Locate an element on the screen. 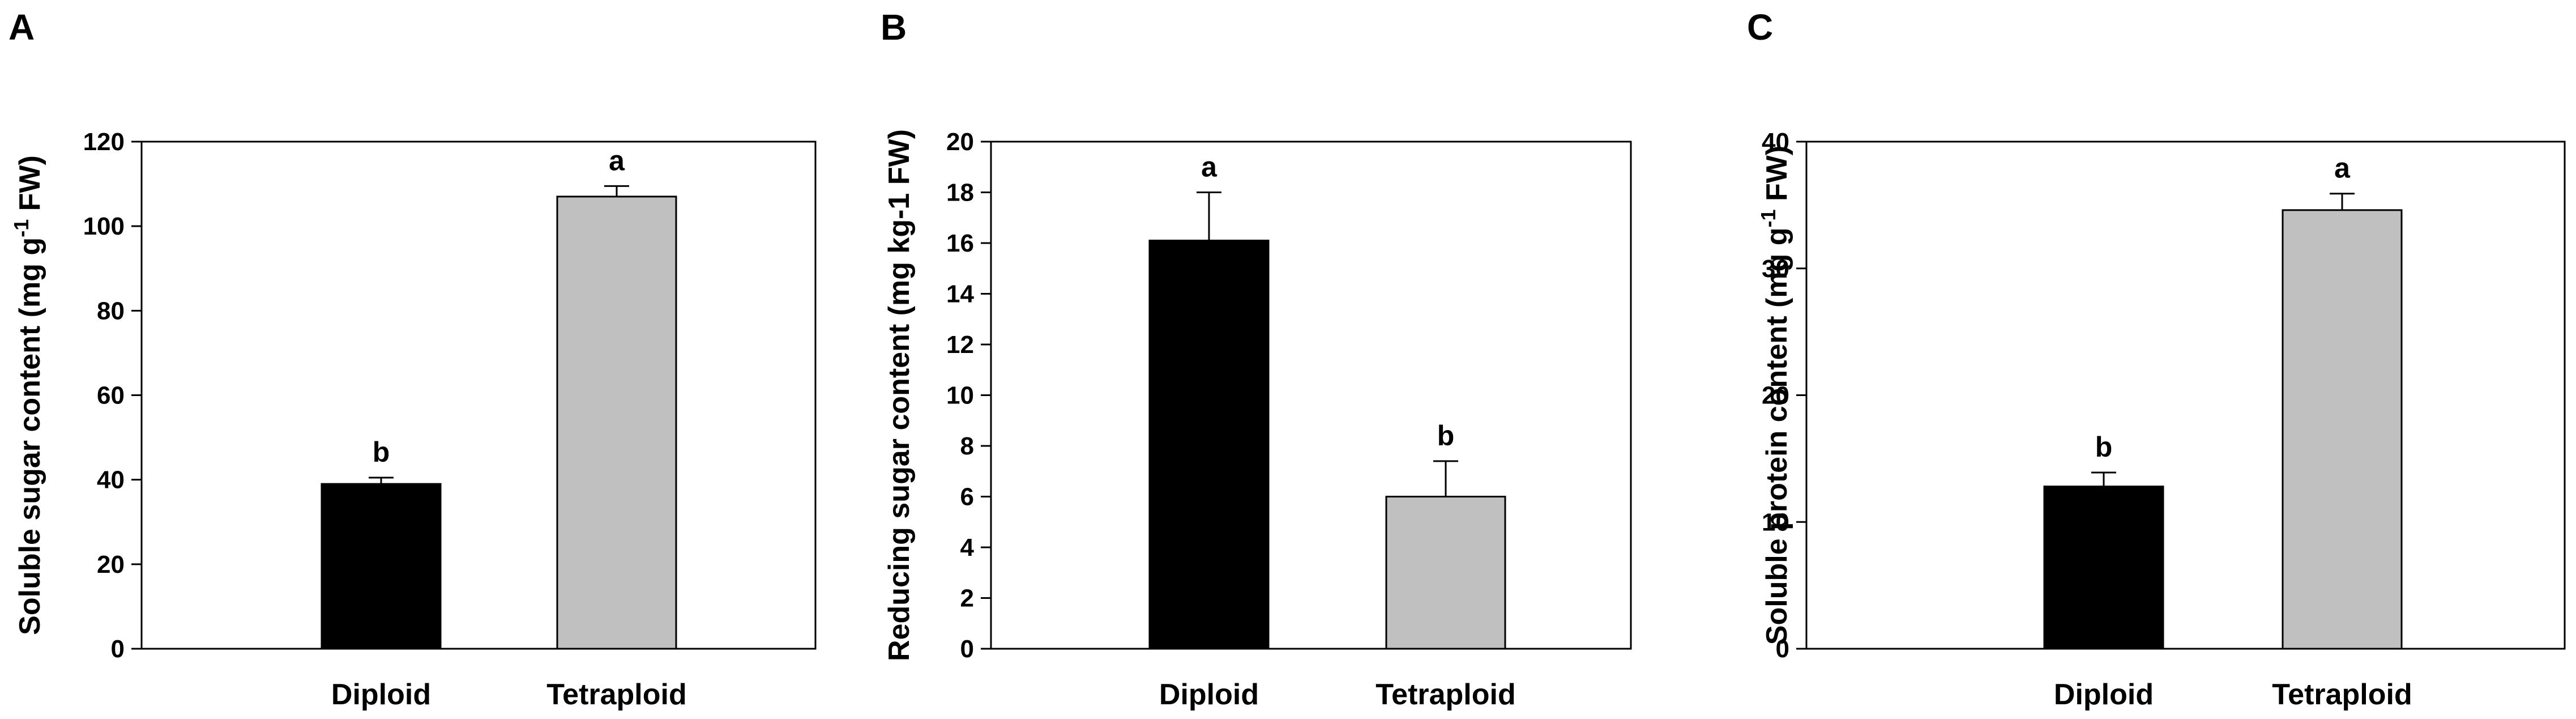 This screenshot has height=719, width=2576. y-tick-label: 30 is located at coordinates (1776, 269).